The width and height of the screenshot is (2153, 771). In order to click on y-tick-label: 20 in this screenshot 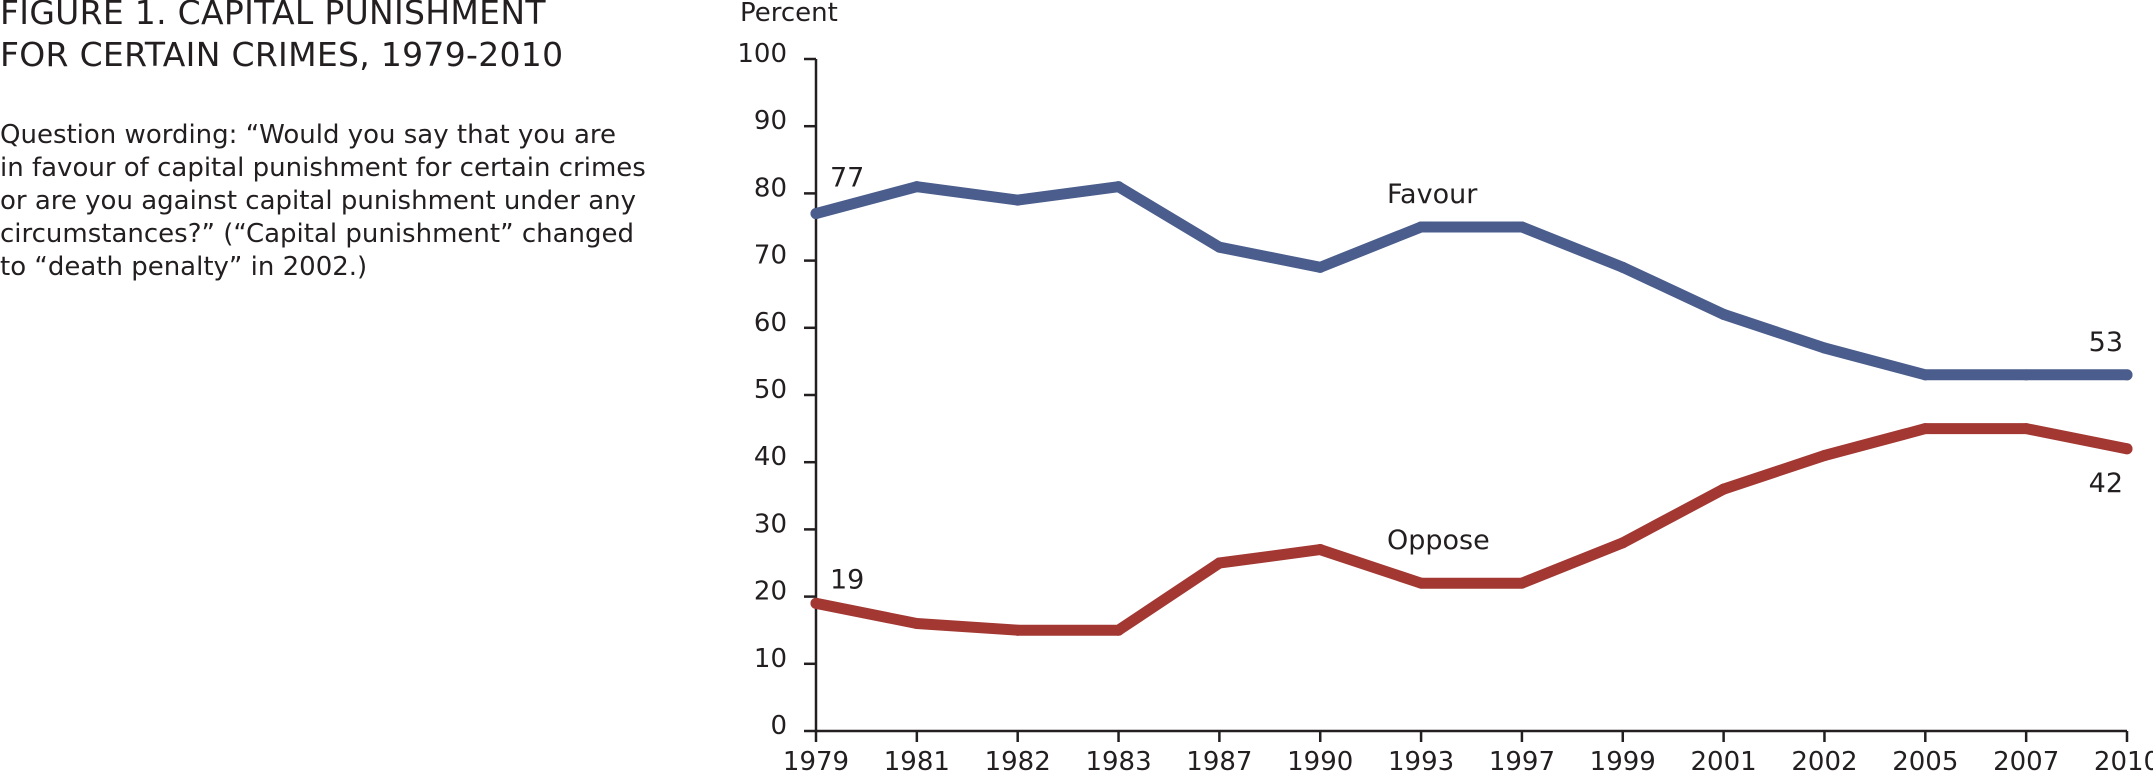, I will do `click(770, 592)`.